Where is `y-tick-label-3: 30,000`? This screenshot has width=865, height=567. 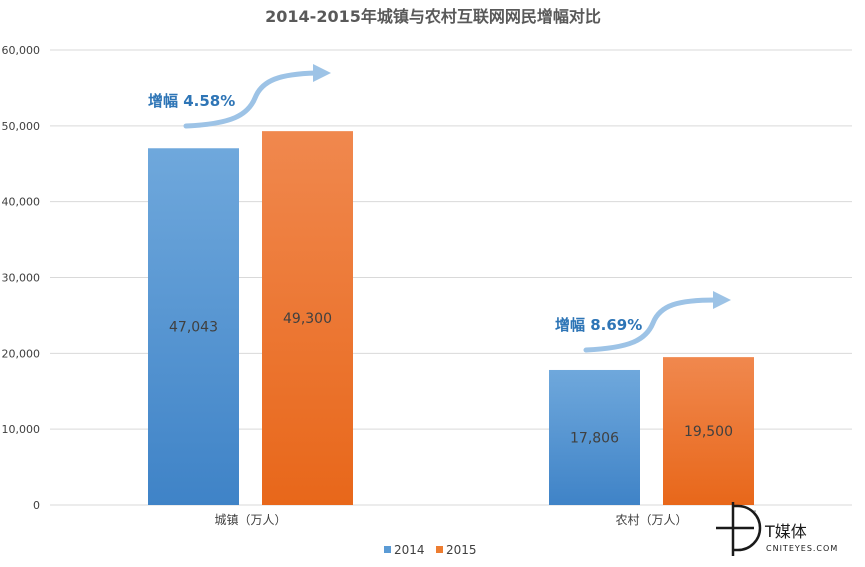 y-tick-label-3: 30,000 is located at coordinates (21, 278).